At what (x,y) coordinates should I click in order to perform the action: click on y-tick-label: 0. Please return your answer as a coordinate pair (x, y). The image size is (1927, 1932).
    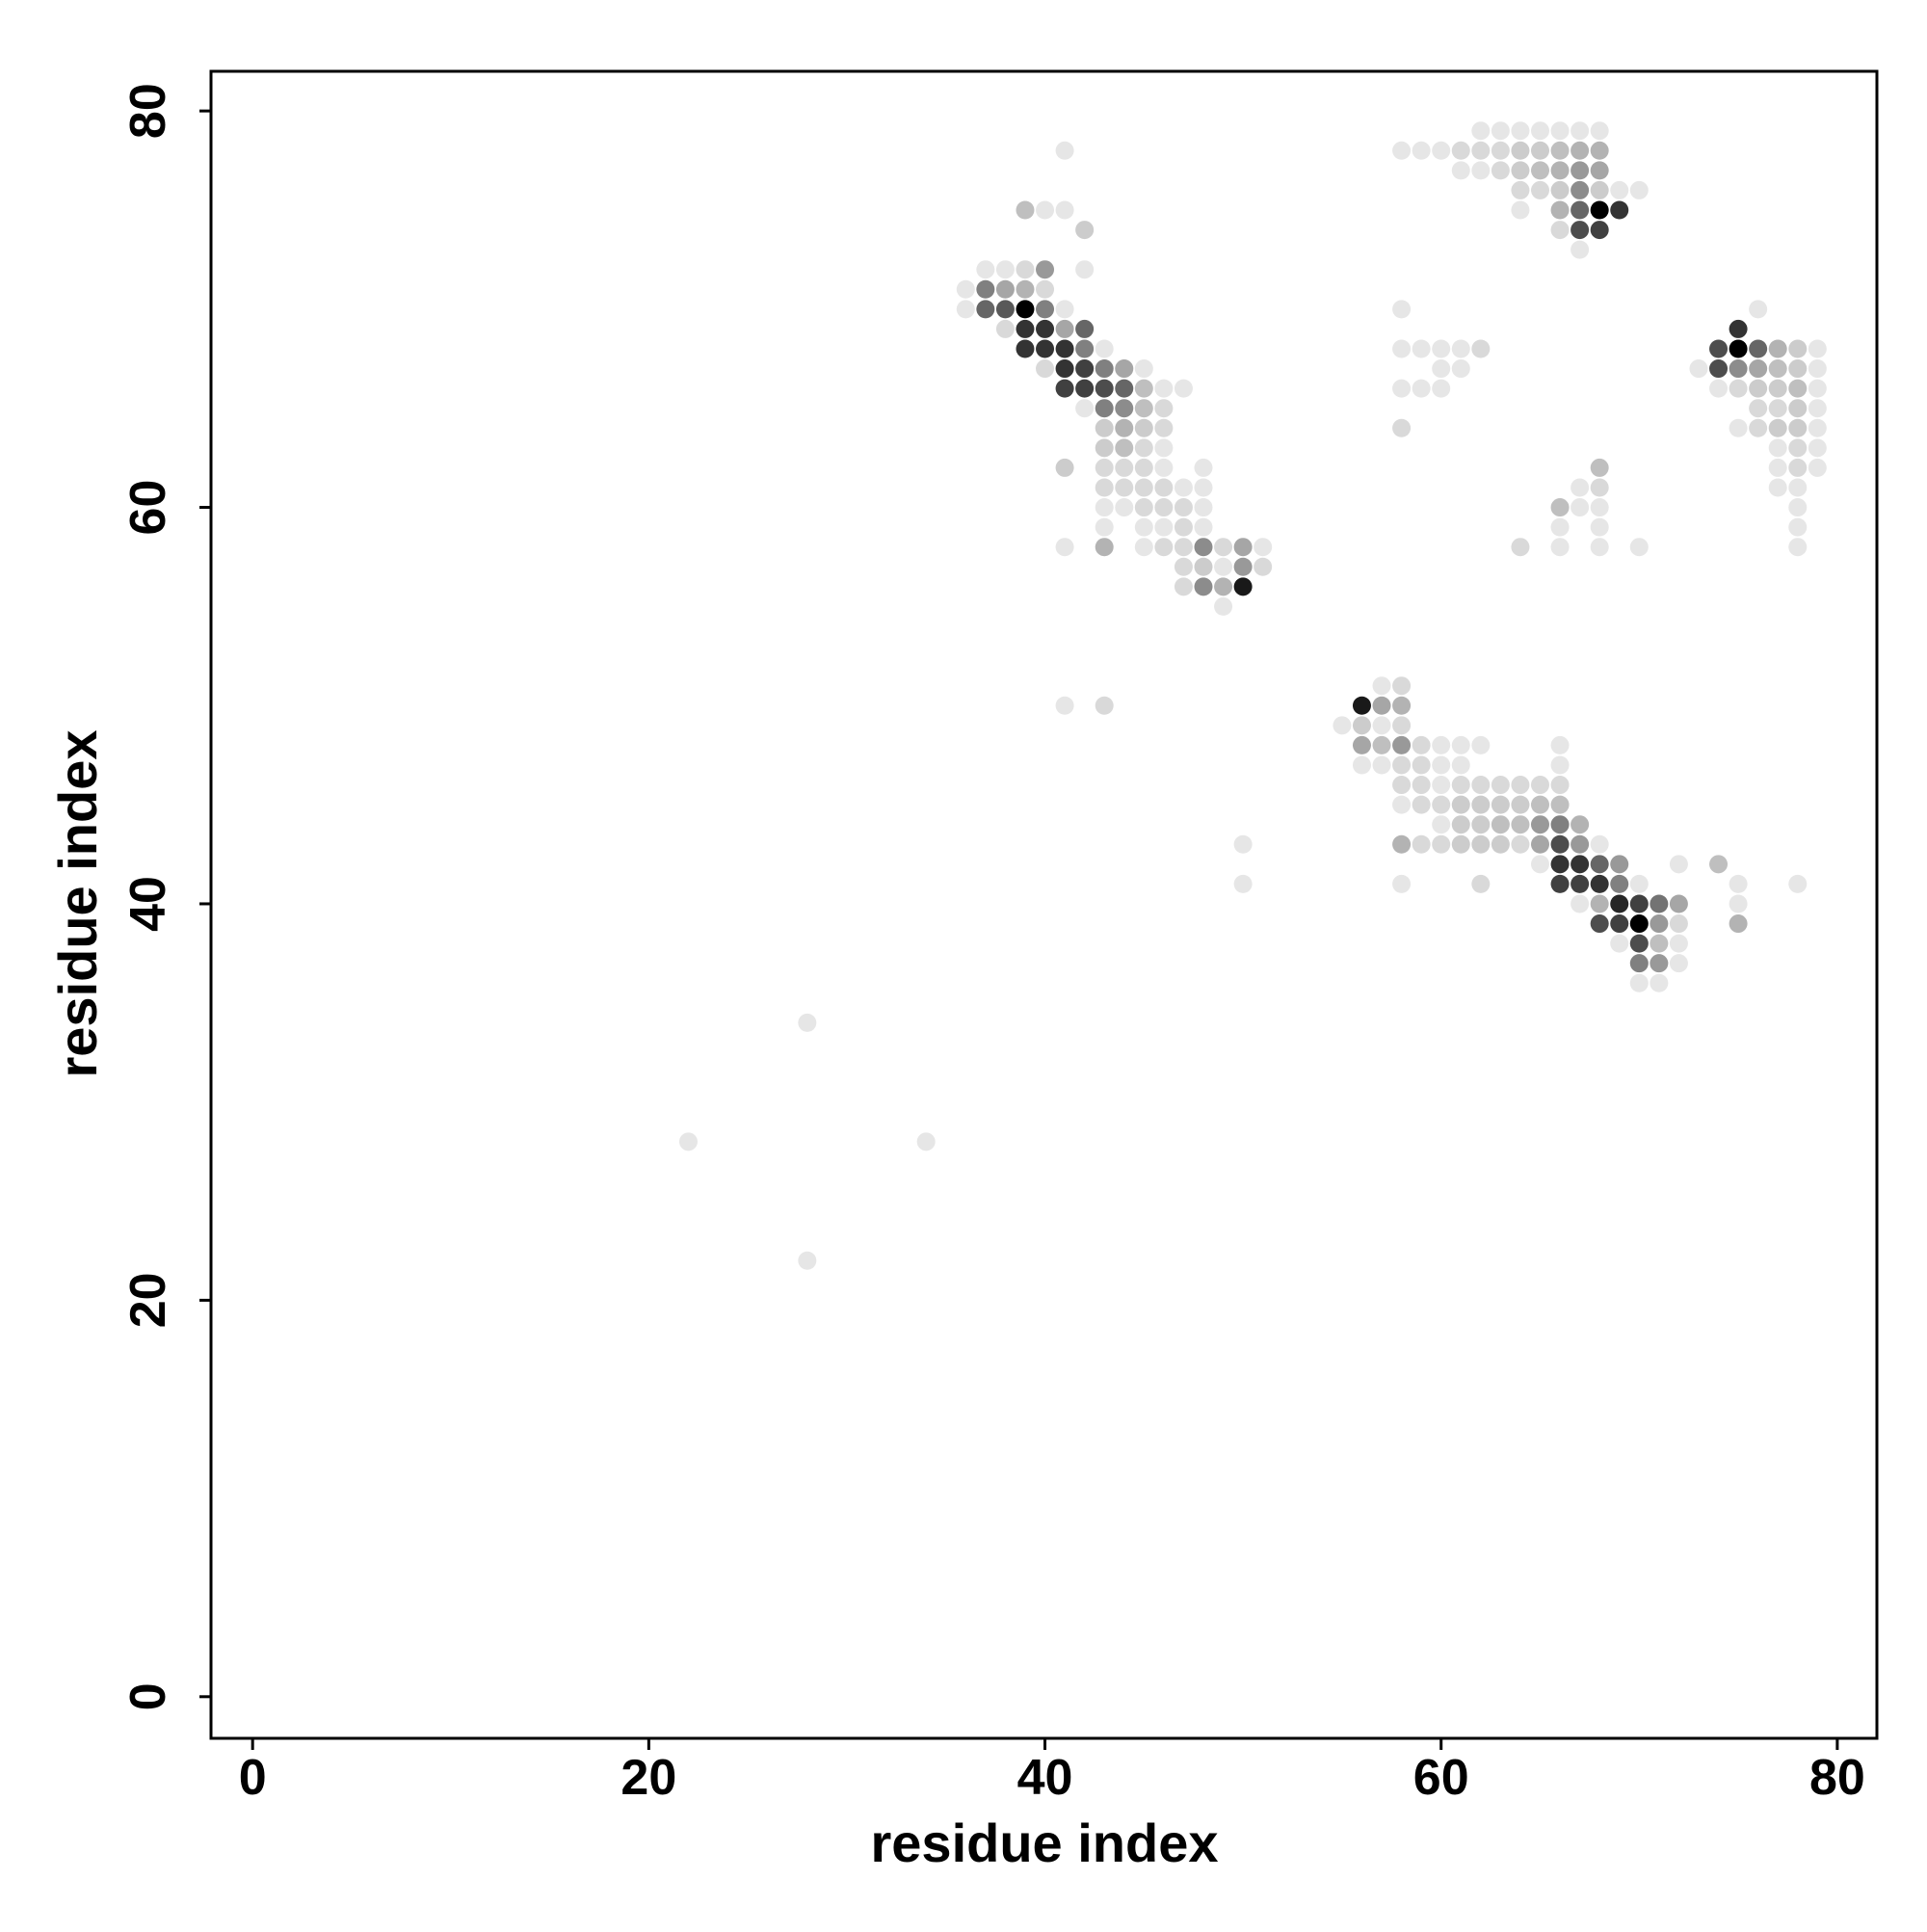
    Looking at the image, I should click on (148, 1696).